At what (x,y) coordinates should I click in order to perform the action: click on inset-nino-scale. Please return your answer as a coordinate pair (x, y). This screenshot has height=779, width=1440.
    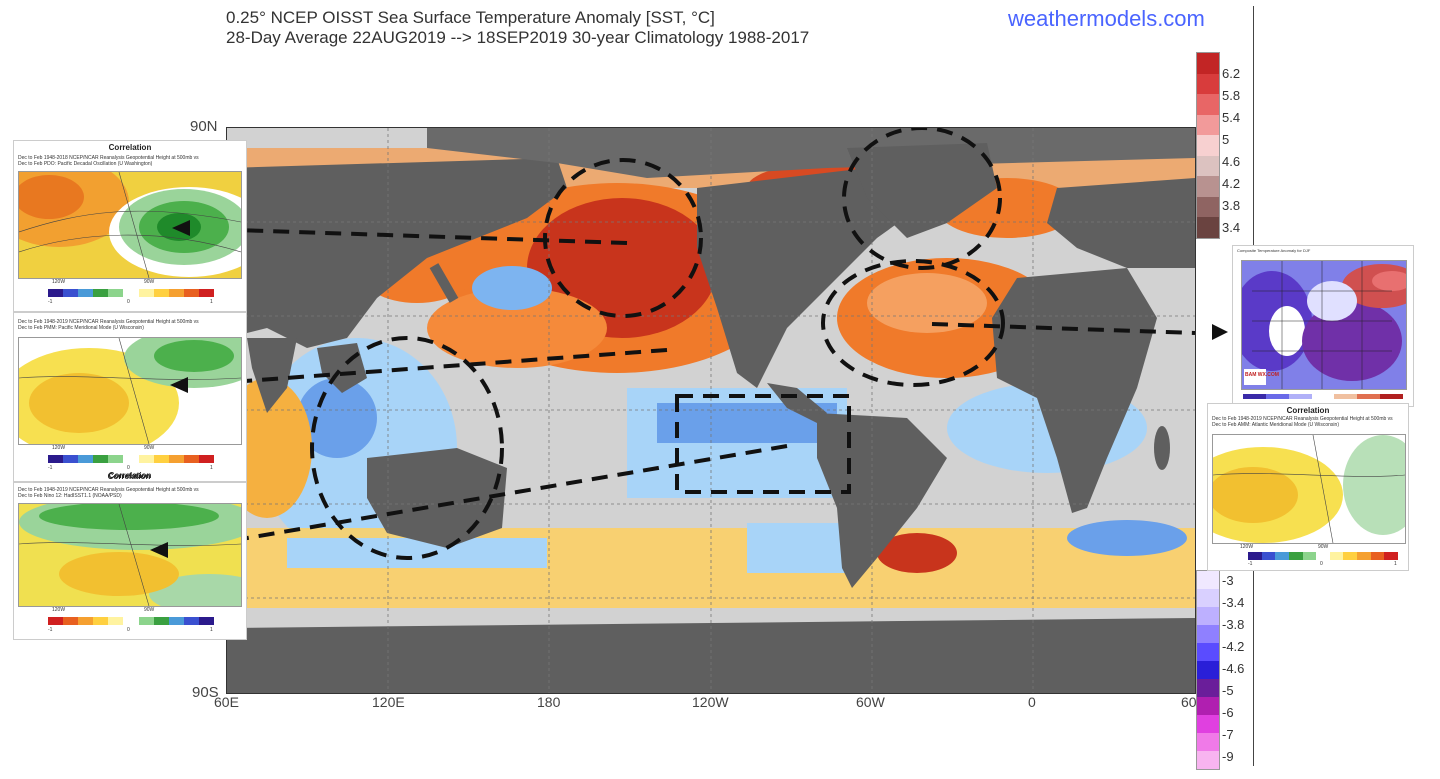
    Looking at the image, I should click on (131, 621).